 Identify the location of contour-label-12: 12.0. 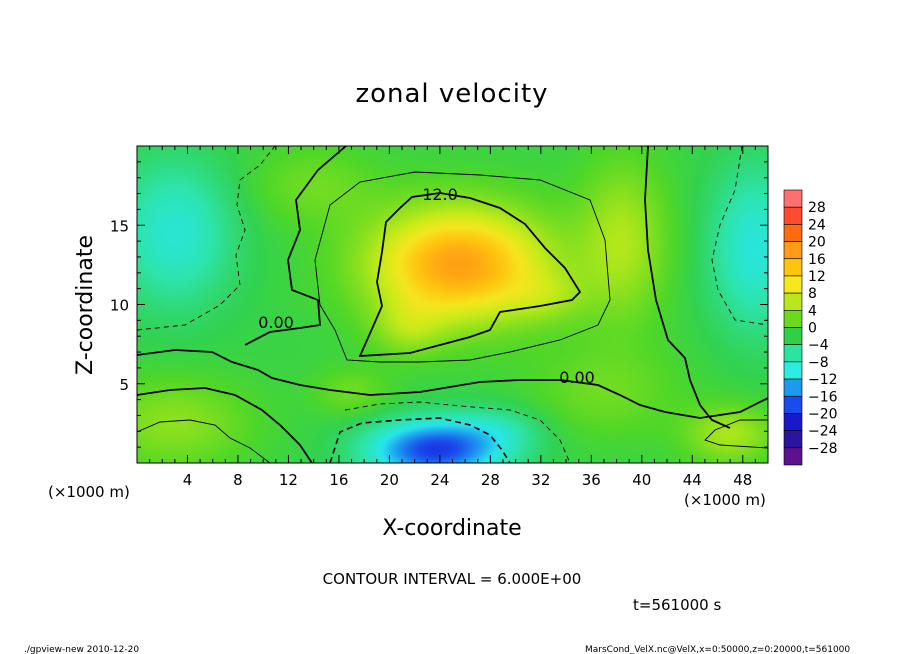
(440, 194).